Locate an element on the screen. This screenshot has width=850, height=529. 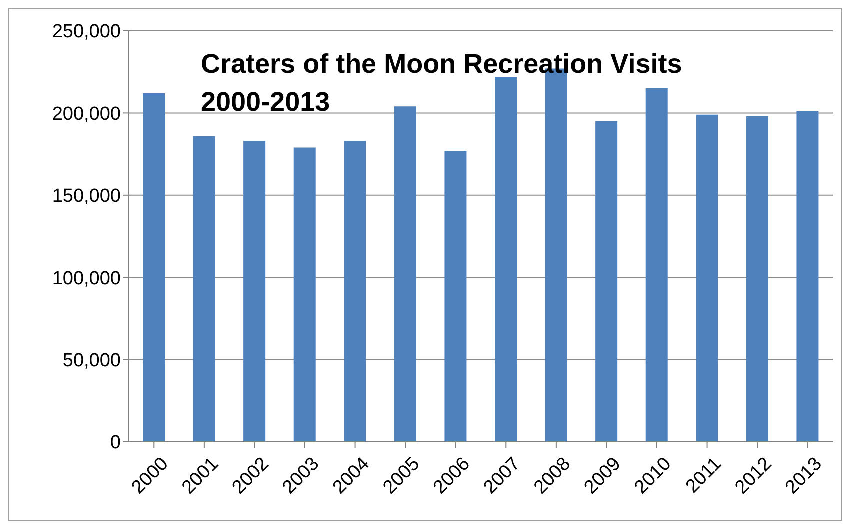
y-tick-label: 150,000 is located at coordinates (86, 197).